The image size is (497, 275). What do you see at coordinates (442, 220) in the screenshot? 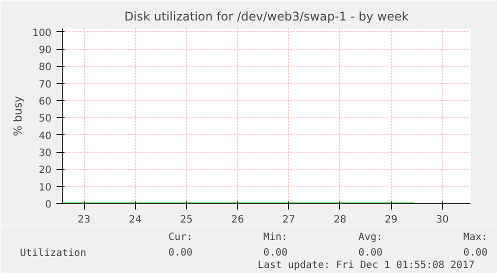
I see `x-tick-label: 30` at bounding box center [442, 220].